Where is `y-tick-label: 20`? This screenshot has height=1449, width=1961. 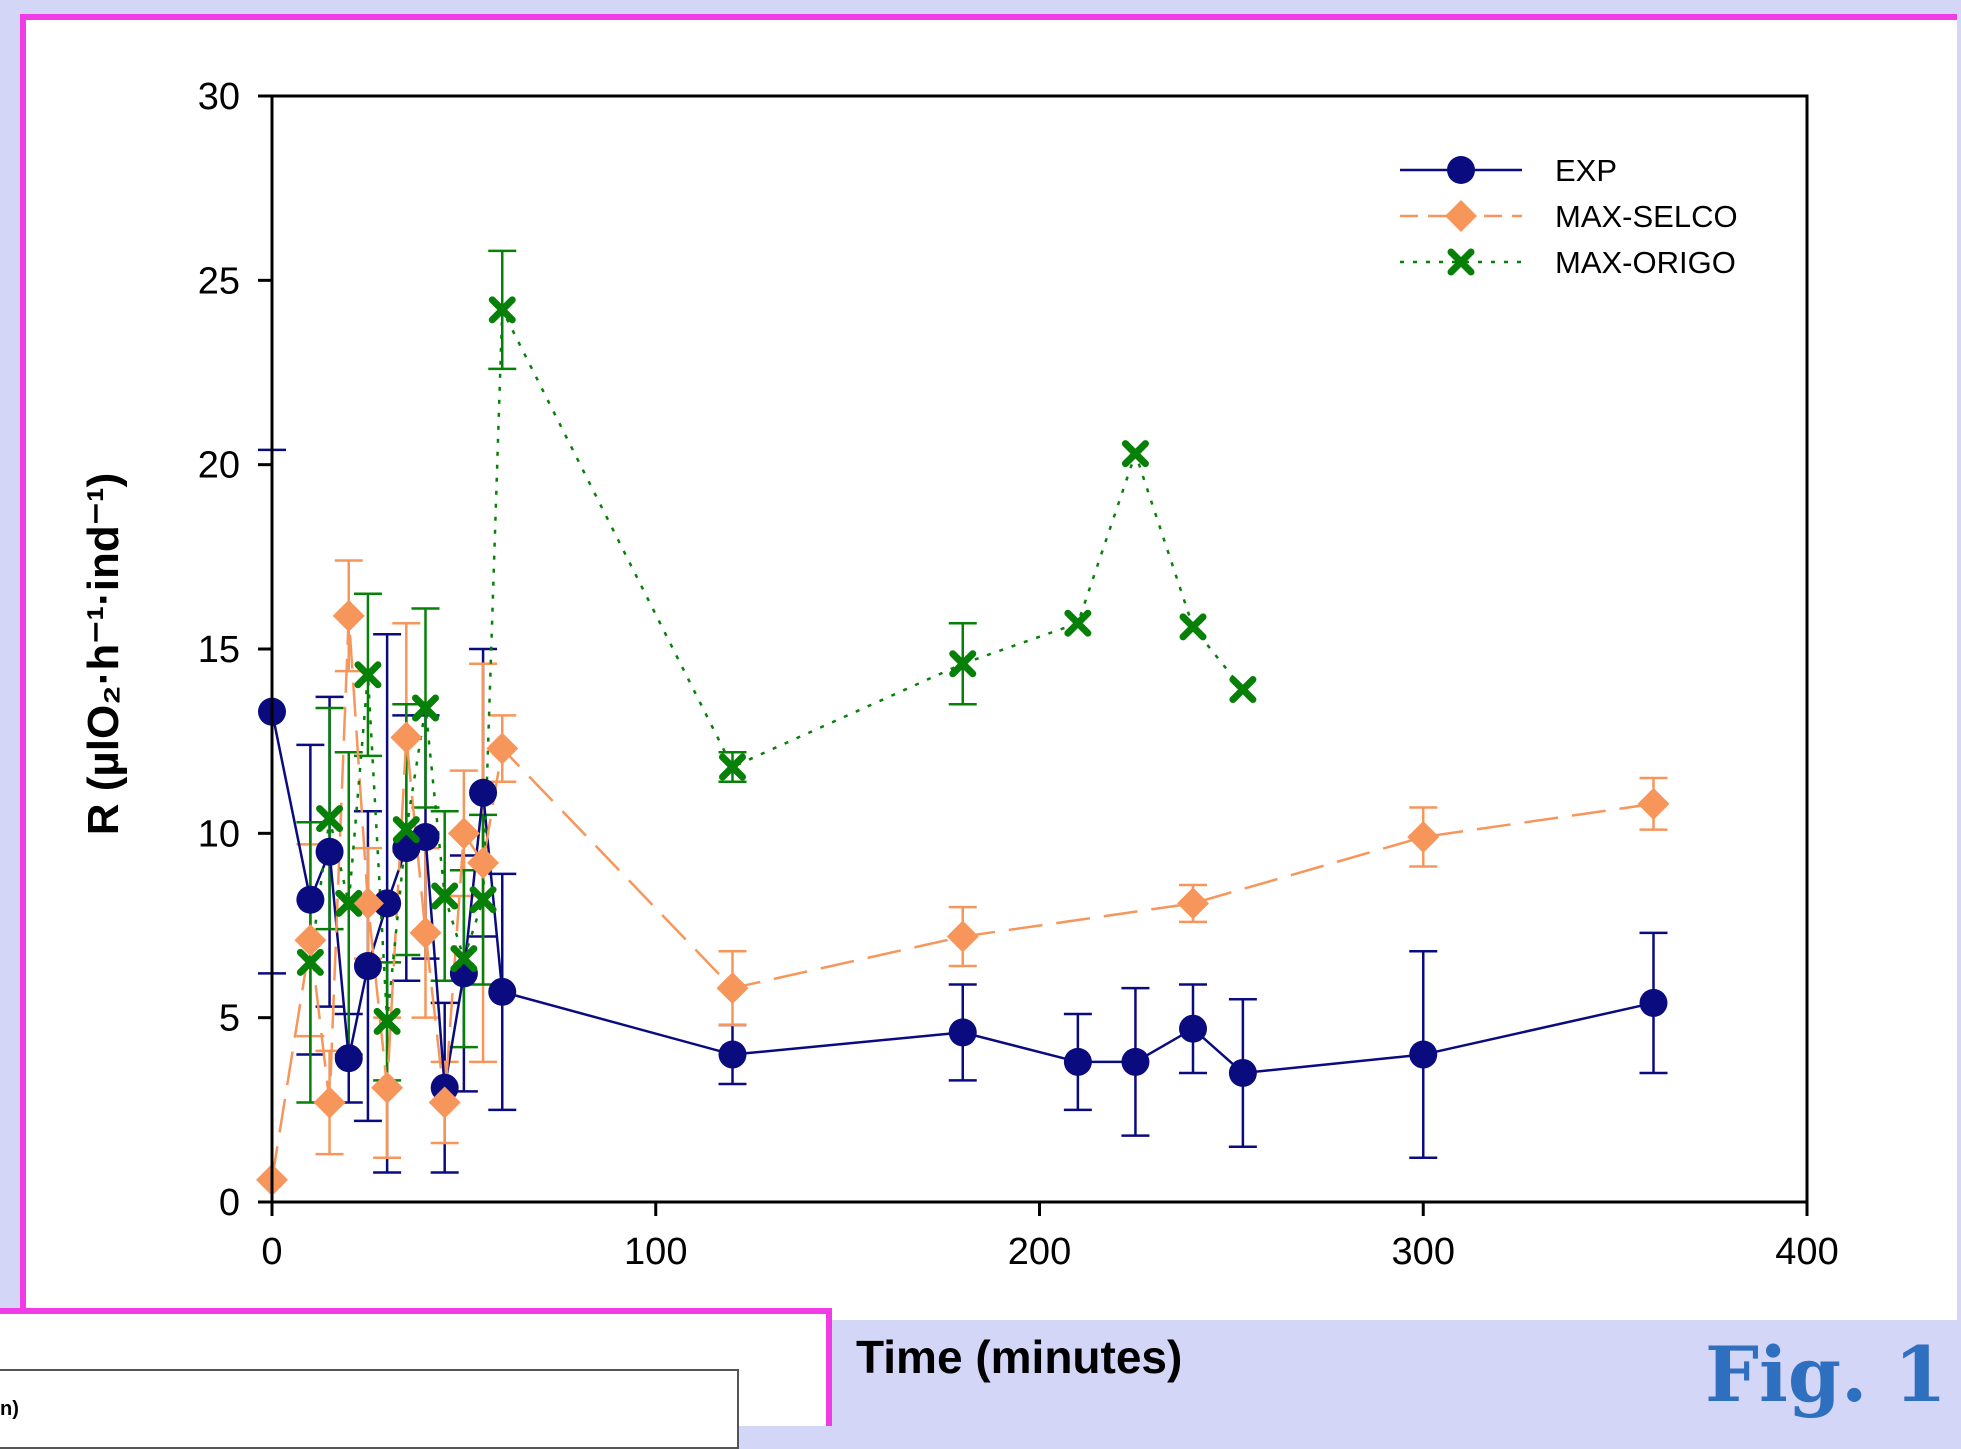
y-tick-label: 20 is located at coordinates (219, 466).